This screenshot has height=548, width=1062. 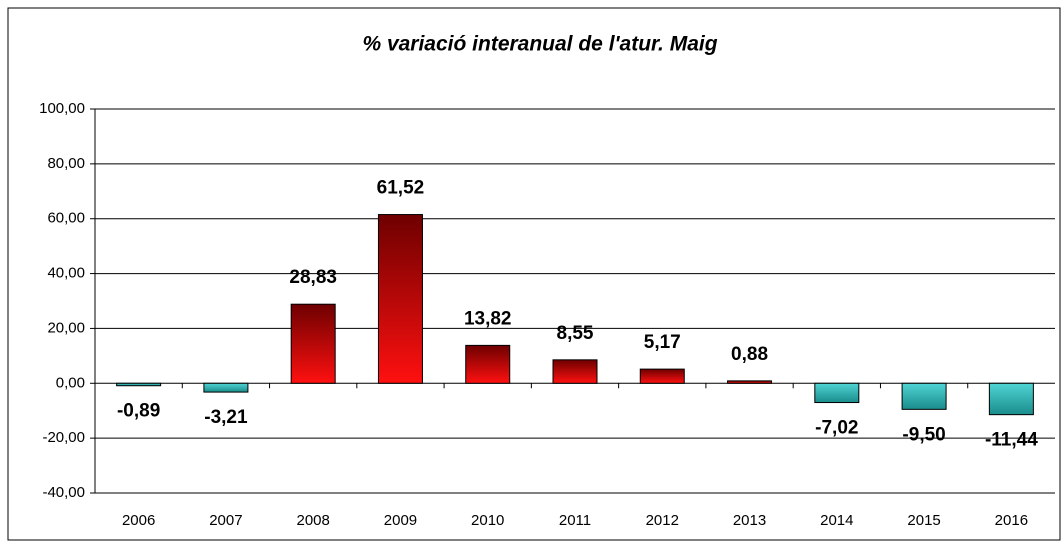 What do you see at coordinates (70, 382) in the screenshot?
I see `y-tick-label: 0,00` at bounding box center [70, 382].